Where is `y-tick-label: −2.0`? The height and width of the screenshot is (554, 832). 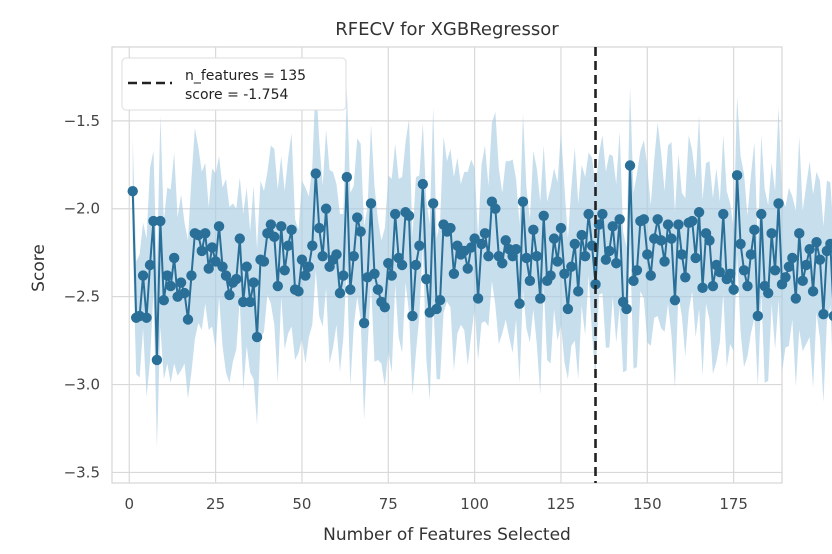
y-tick-label: −2.0 is located at coordinates (82, 209).